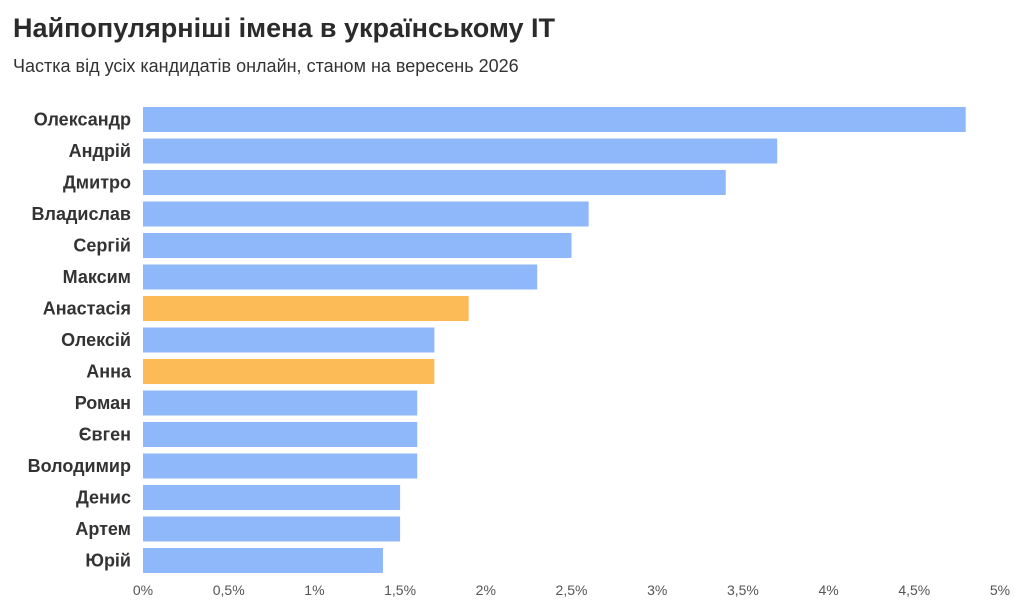 This screenshot has height=610, width=1024. I want to click on category-label: Владислав, so click(81, 214).